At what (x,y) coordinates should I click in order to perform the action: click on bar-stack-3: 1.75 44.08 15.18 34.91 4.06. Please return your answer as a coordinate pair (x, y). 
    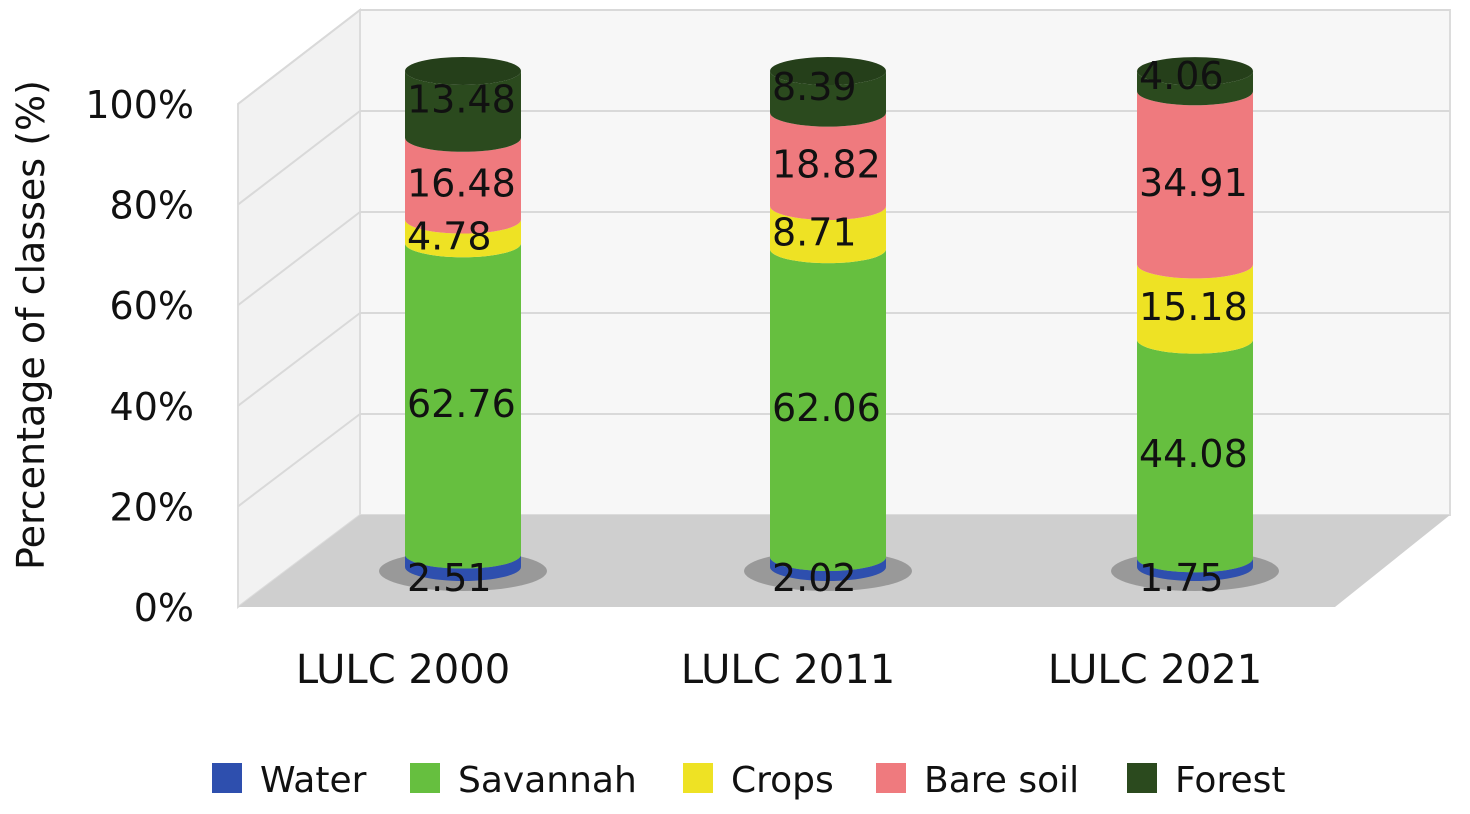
    Looking at the image, I should click on (1195, 327).